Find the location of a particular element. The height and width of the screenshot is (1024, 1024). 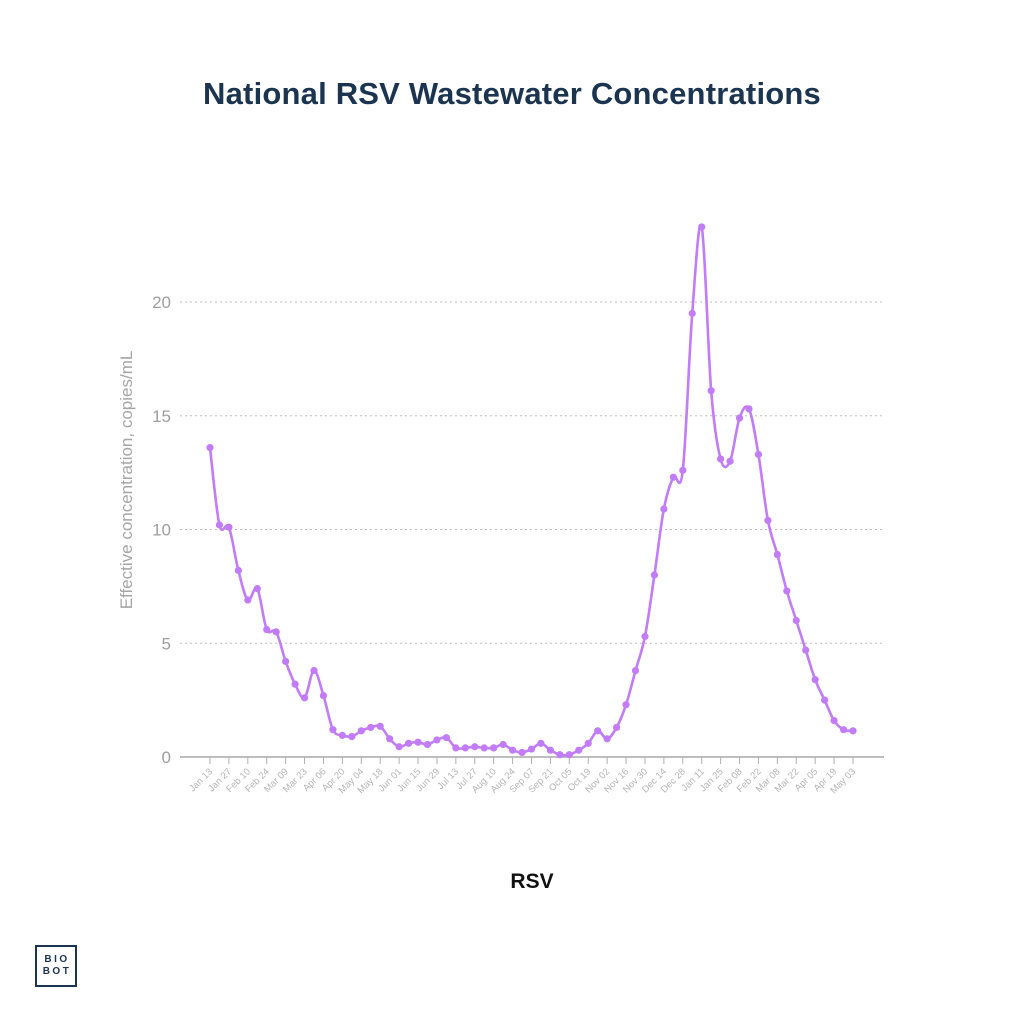

y-tick-label: 20 is located at coordinates (161, 302).